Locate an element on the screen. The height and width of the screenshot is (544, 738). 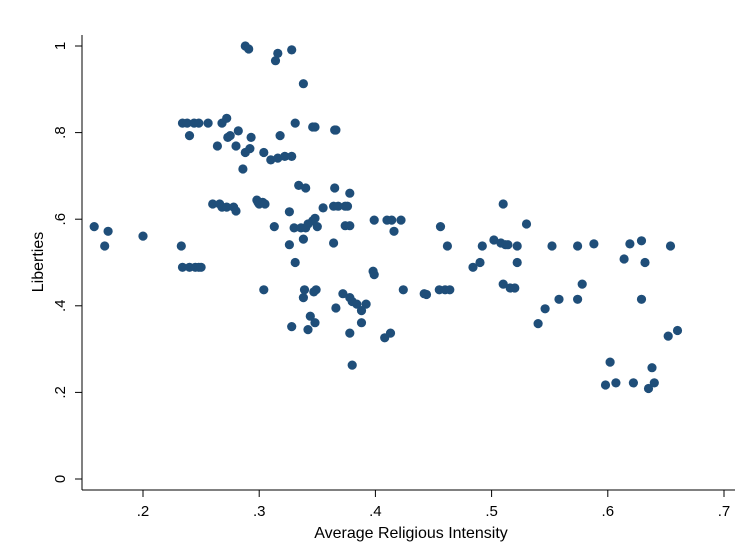
x-tick-label: .2 is located at coordinates (143, 511).